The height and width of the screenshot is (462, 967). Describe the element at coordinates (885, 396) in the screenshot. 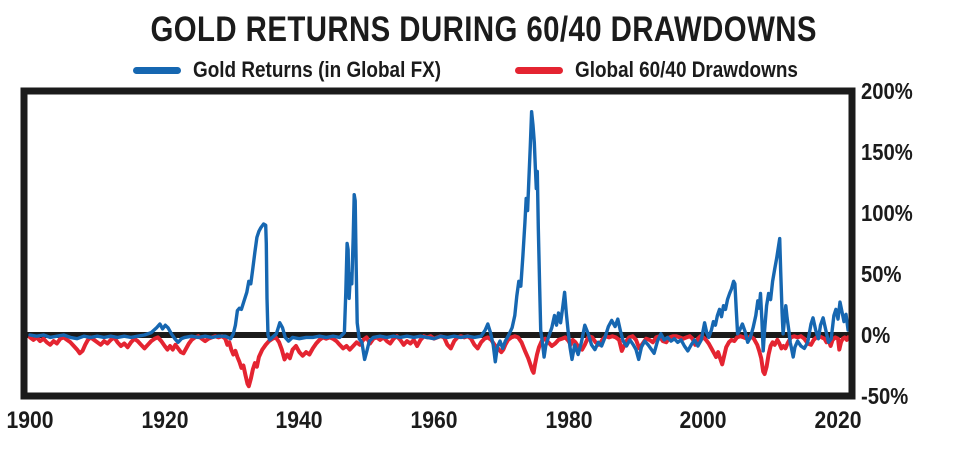

I see `y-axis-tick--50: -50%` at that location.